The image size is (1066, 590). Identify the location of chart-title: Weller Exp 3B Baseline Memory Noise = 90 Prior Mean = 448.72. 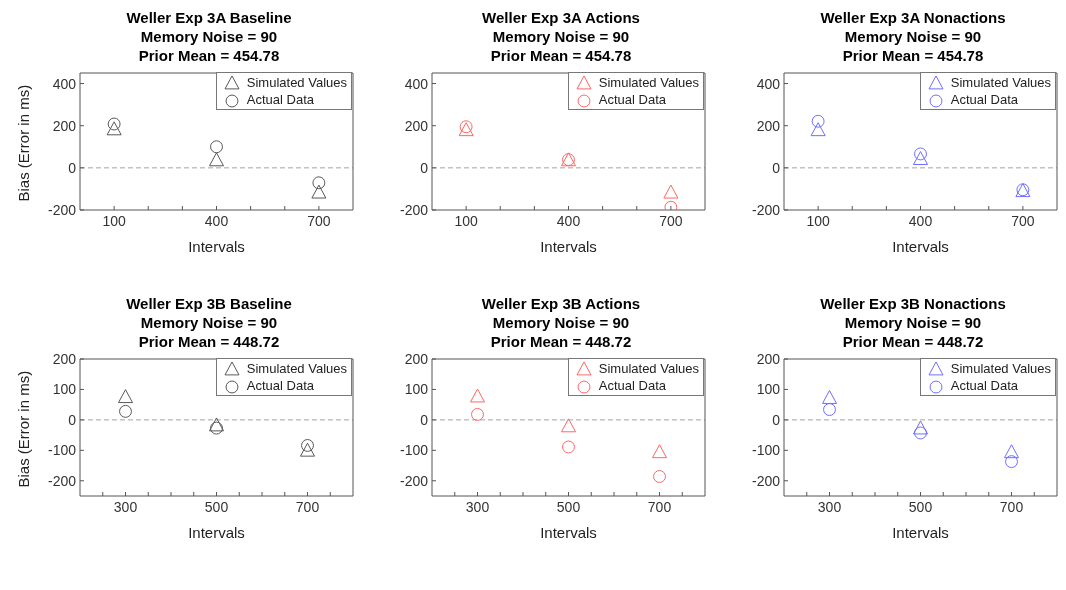
(209, 322).